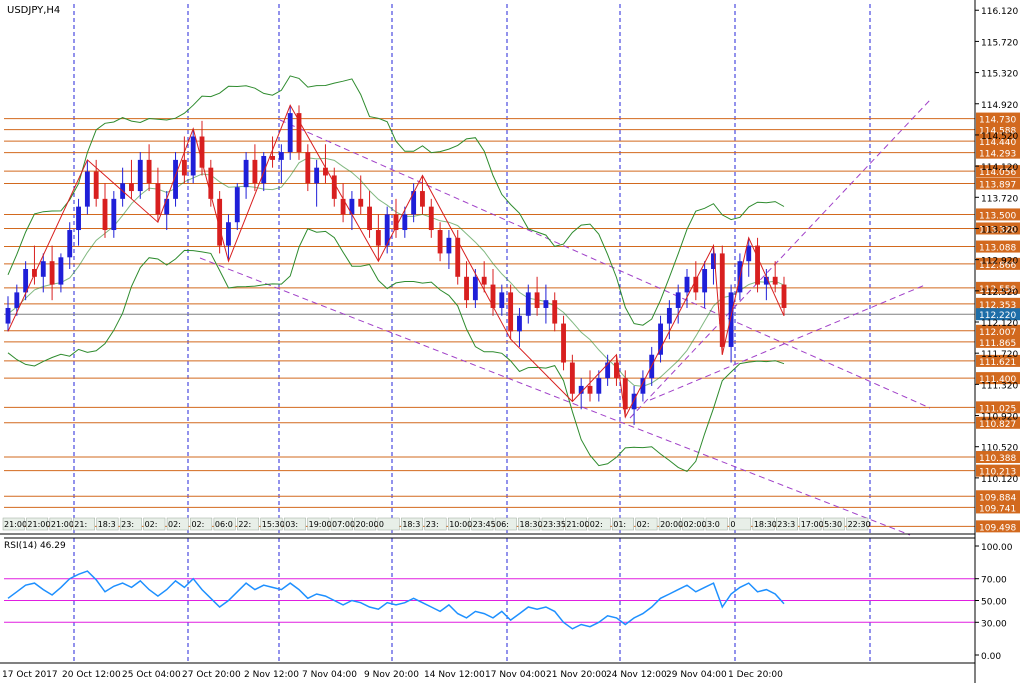  I want to click on time-axis-label: 29 Nov 04:00, so click(696, 675).